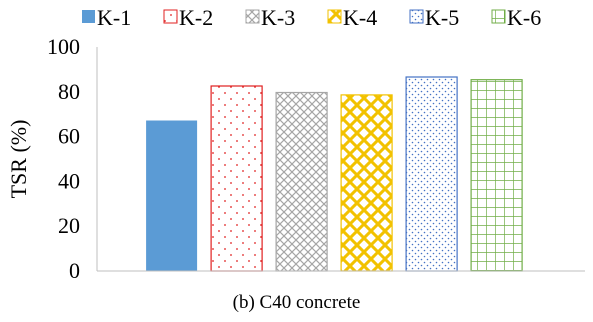  What do you see at coordinates (296, 302) in the screenshot?
I see `figure-caption: (b) C40 concrete` at bounding box center [296, 302].